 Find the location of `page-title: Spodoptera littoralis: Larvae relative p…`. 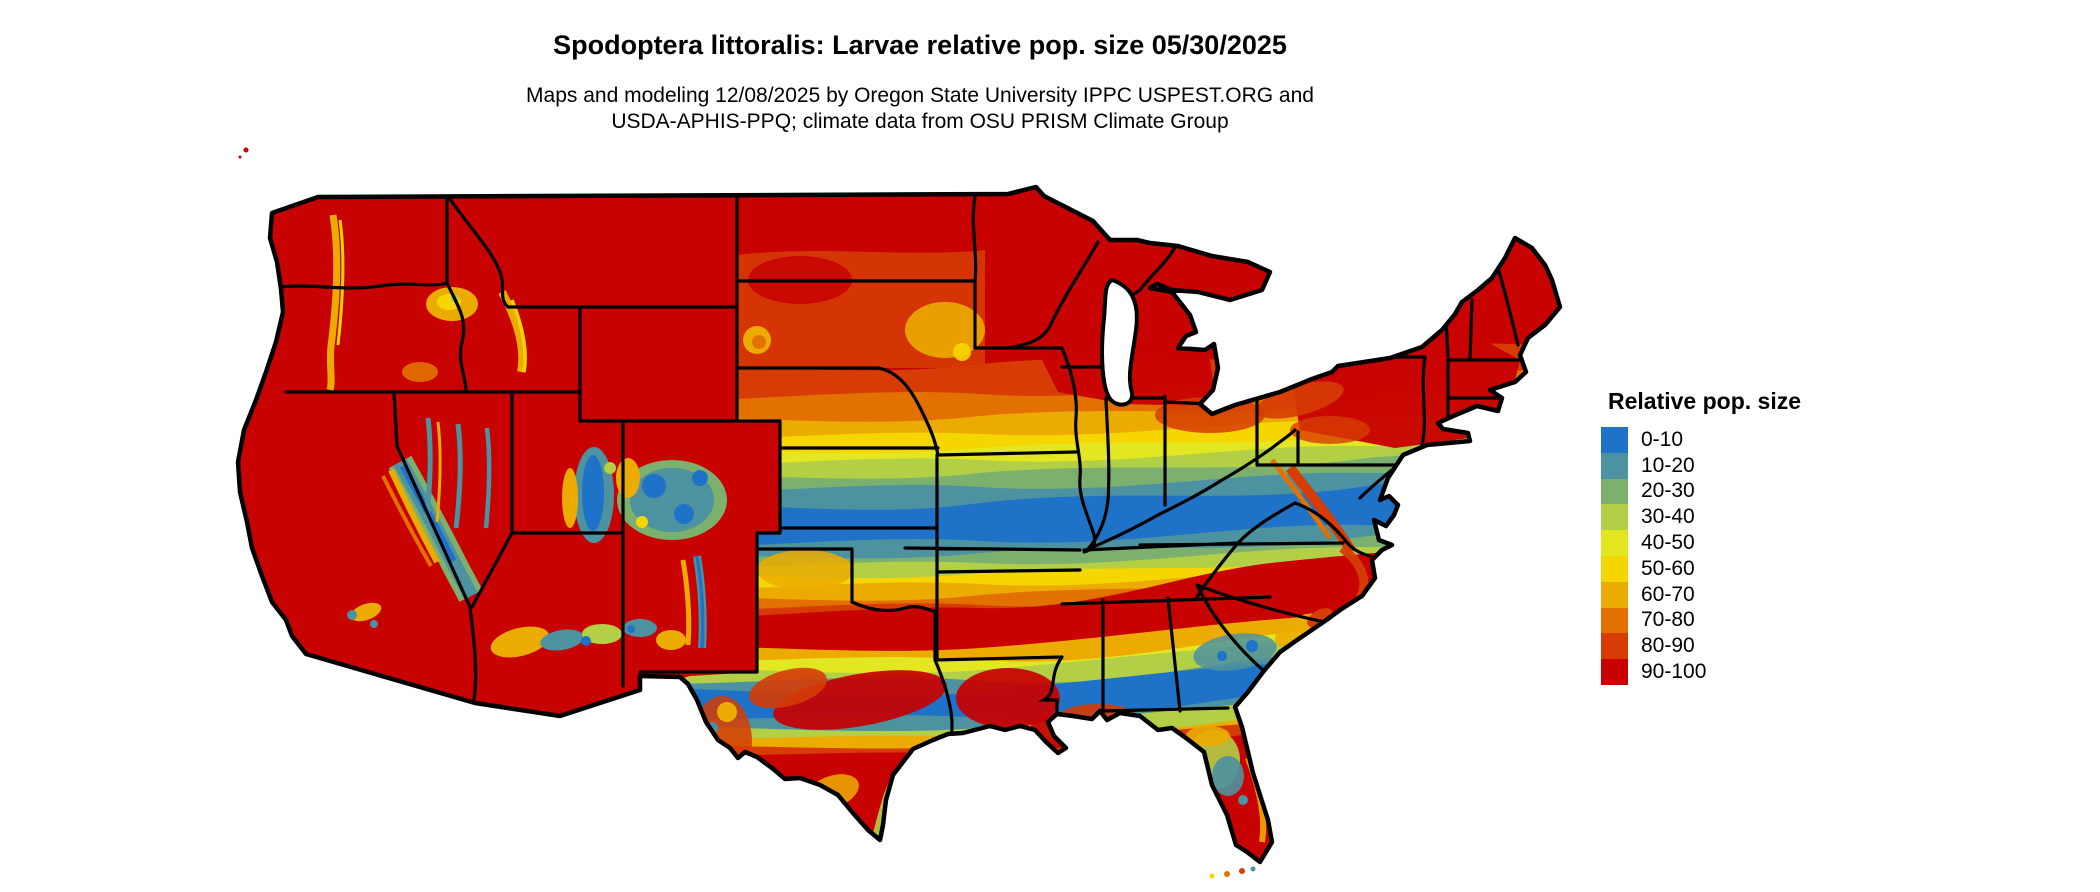

page-title: Spodoptera littoralis: Larvae relative p… is located at coordinates (920, 45).